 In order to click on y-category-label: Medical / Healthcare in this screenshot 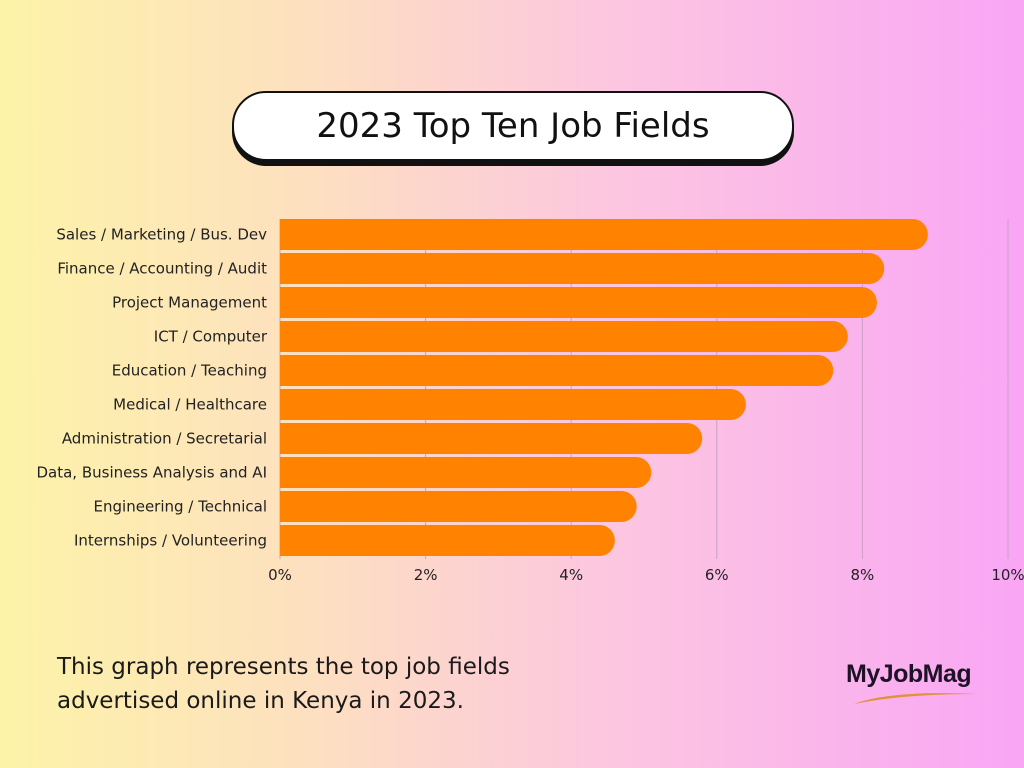, I will do `click(190, 405)`.